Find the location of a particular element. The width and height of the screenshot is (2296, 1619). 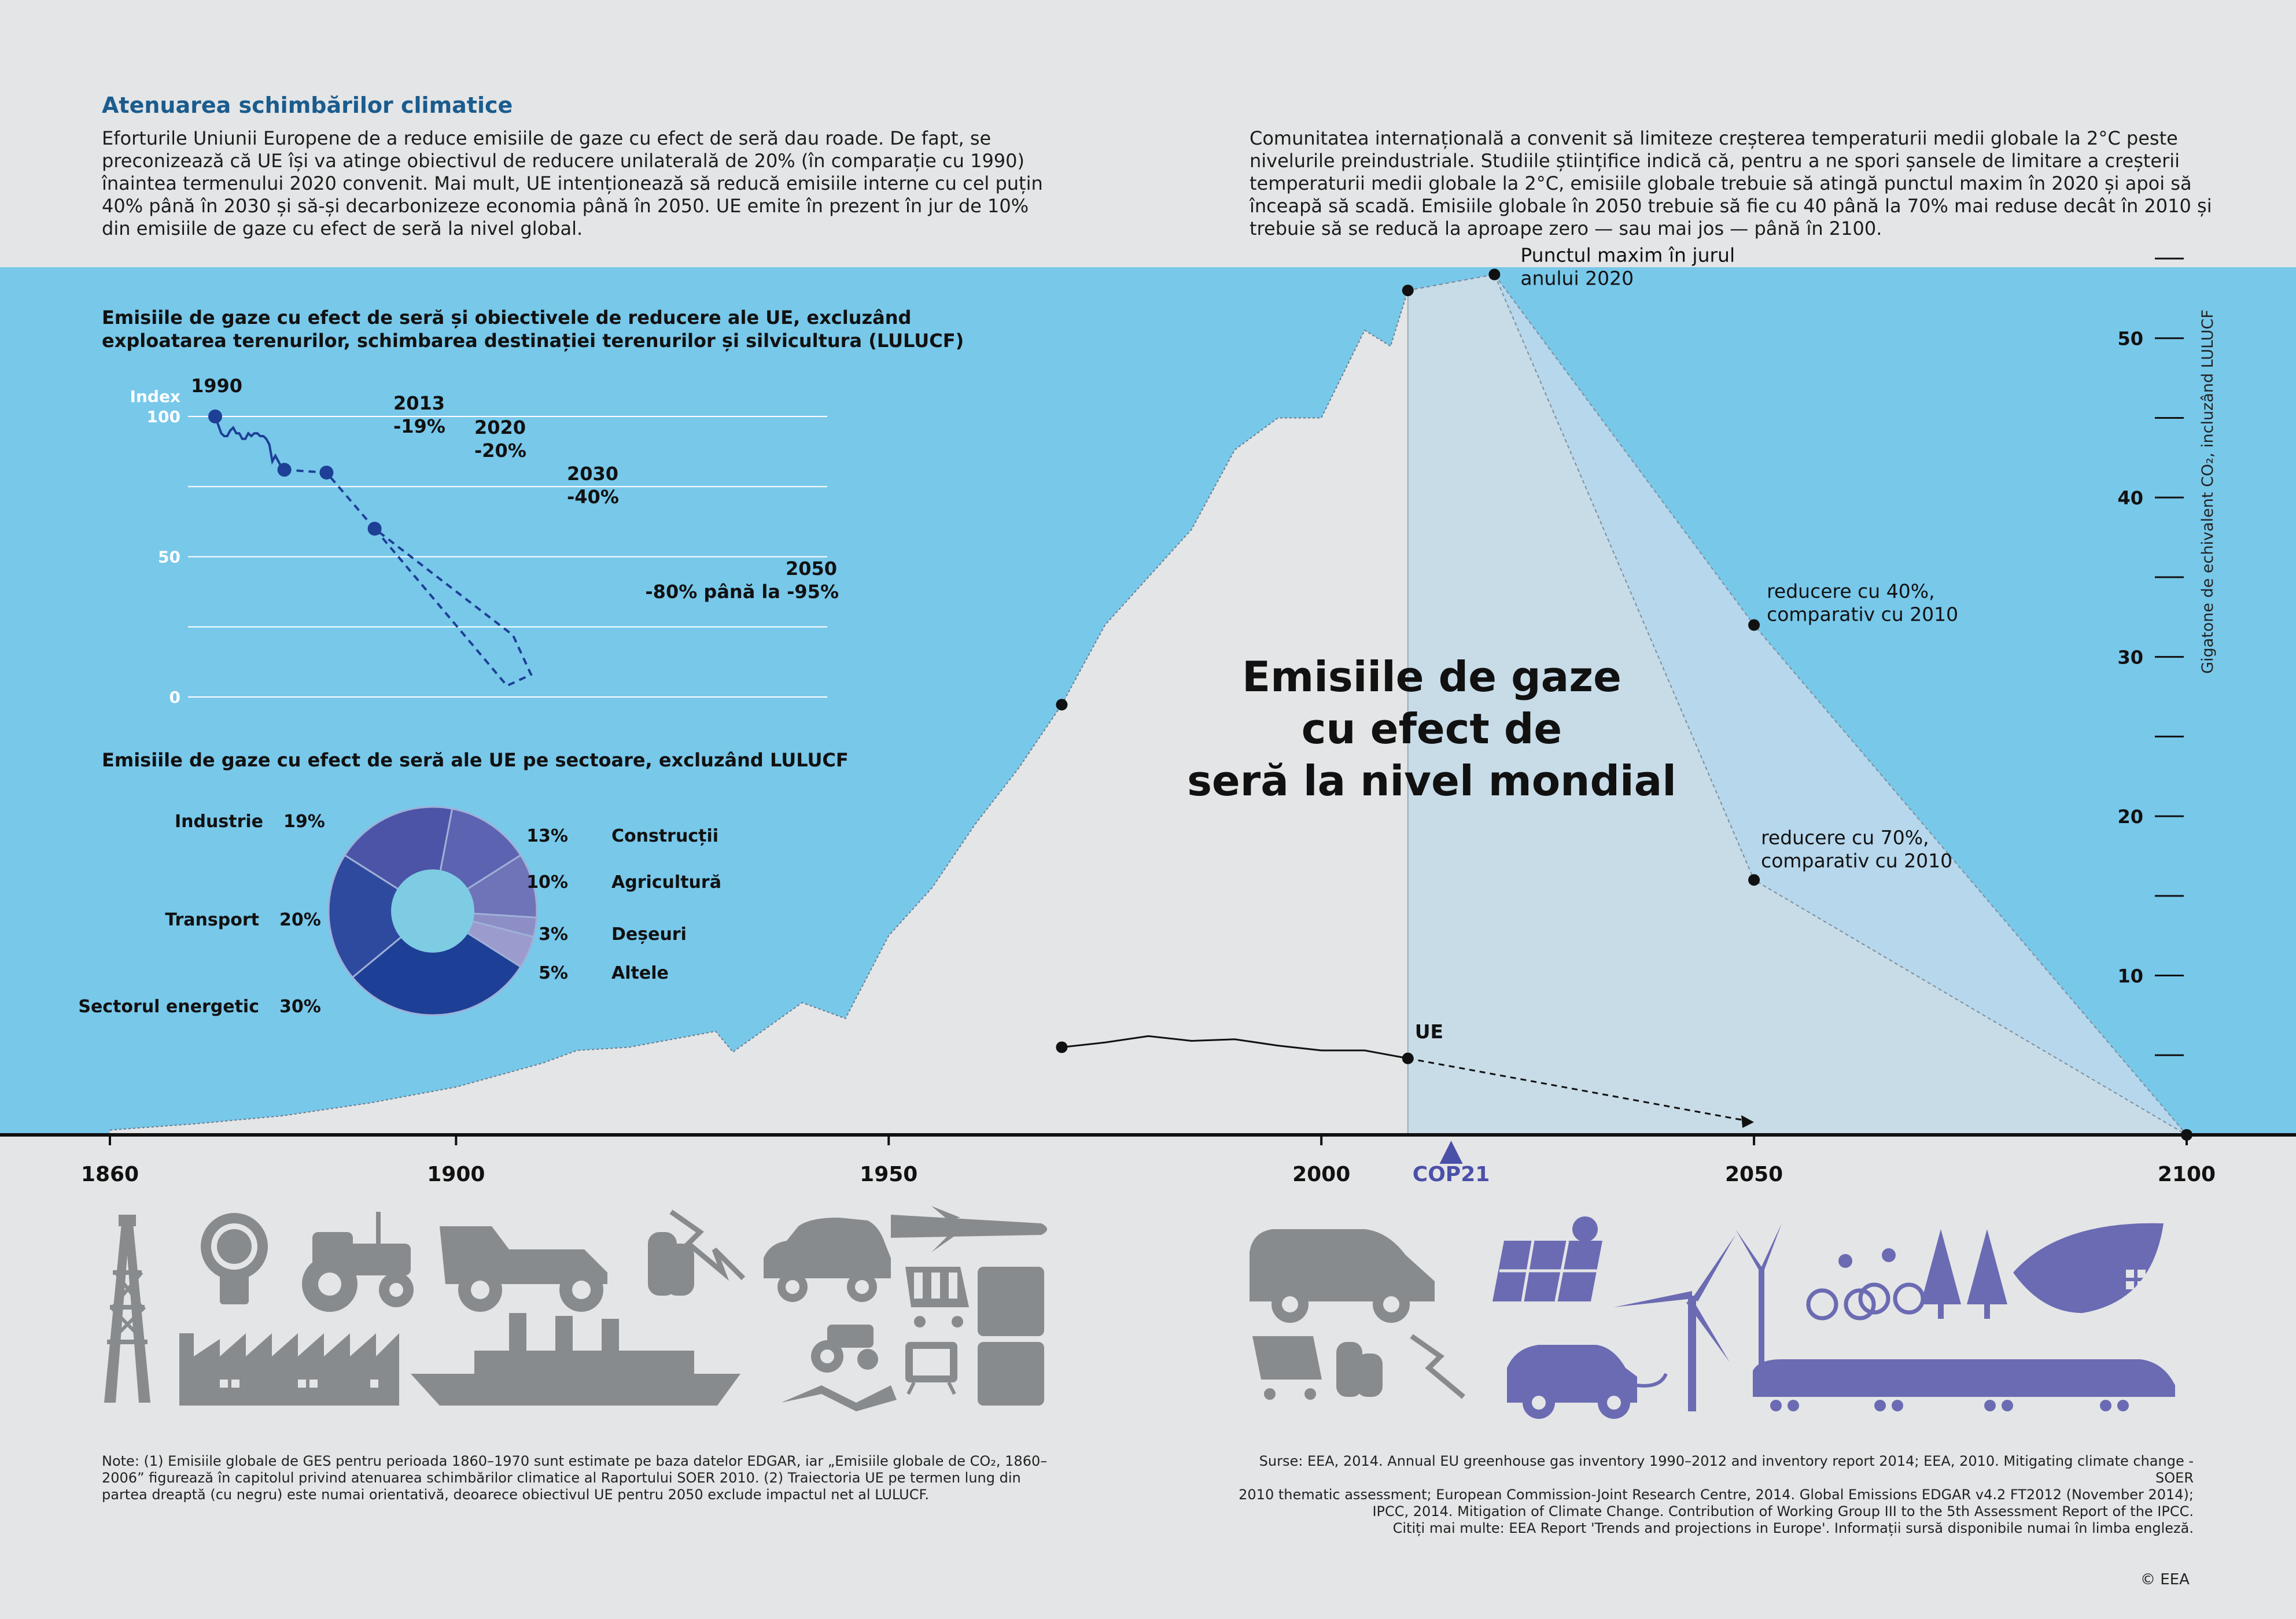

cyclists-icon is located at coordinates (1865, 1284).